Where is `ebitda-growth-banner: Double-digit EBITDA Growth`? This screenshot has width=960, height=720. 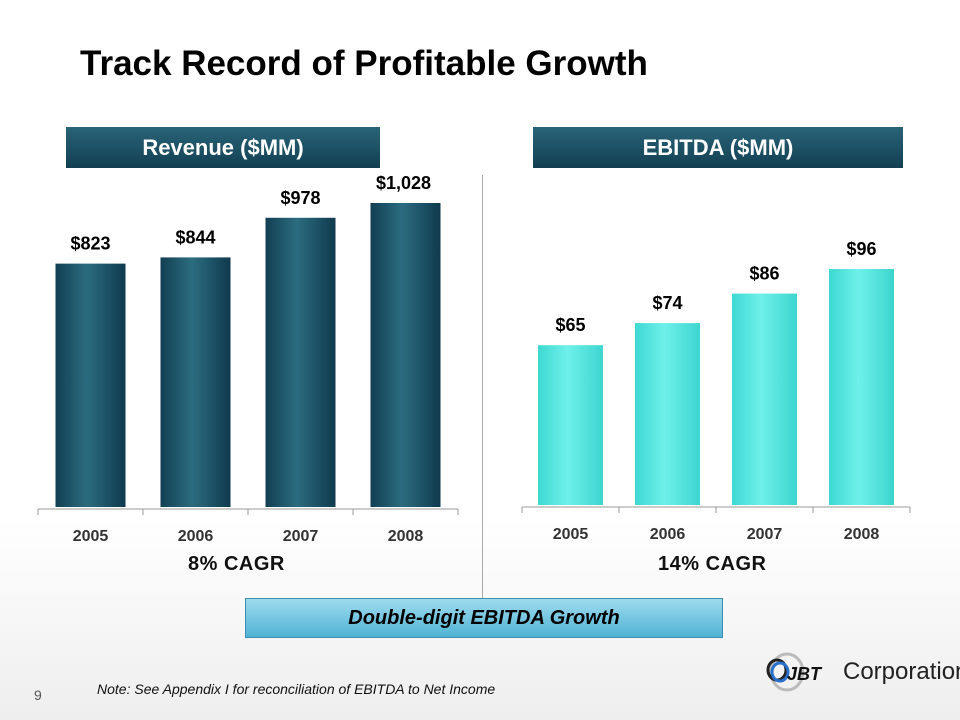
ebitda-growth-banner: Double-digit EBITDA Growth is located at coordinates (484, 618).